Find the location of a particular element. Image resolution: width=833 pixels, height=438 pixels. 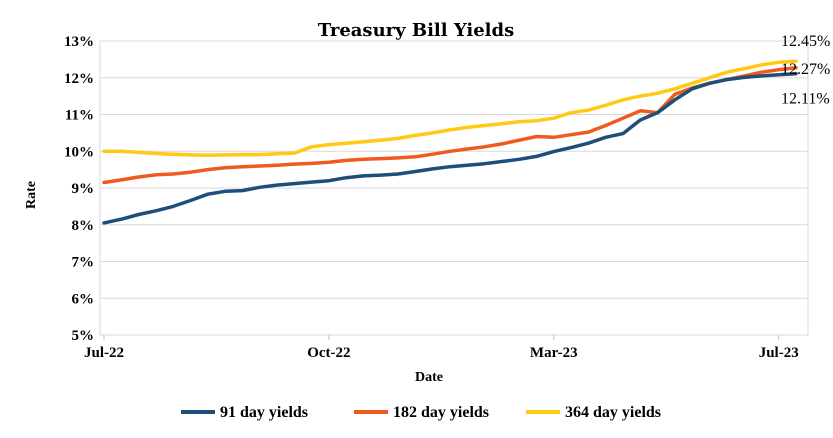

data-label: 12.45% is located at coordinates (805, 41).